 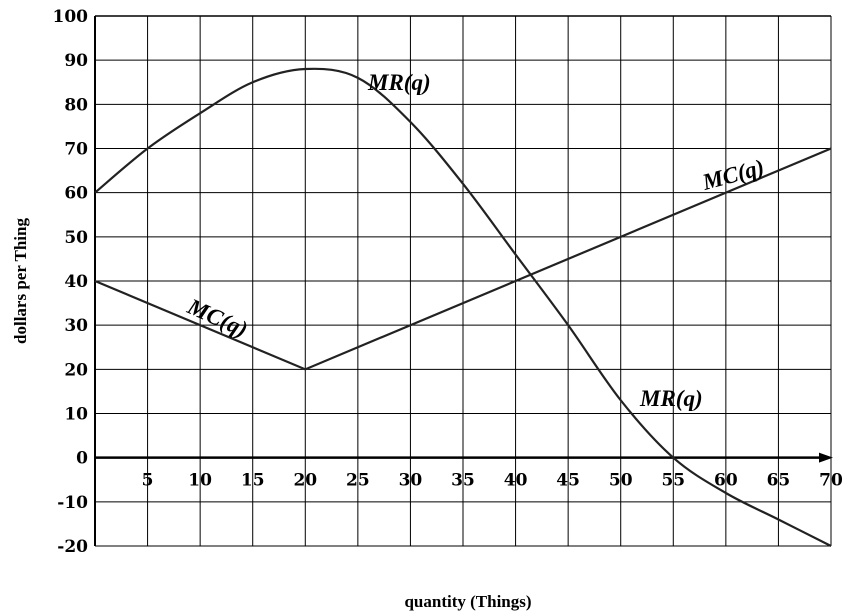 What do you see at coordinates (217, 317) in the screenshot?
I see `curve-label-mc-left: MC(q)` at bounding box center [217, 317].